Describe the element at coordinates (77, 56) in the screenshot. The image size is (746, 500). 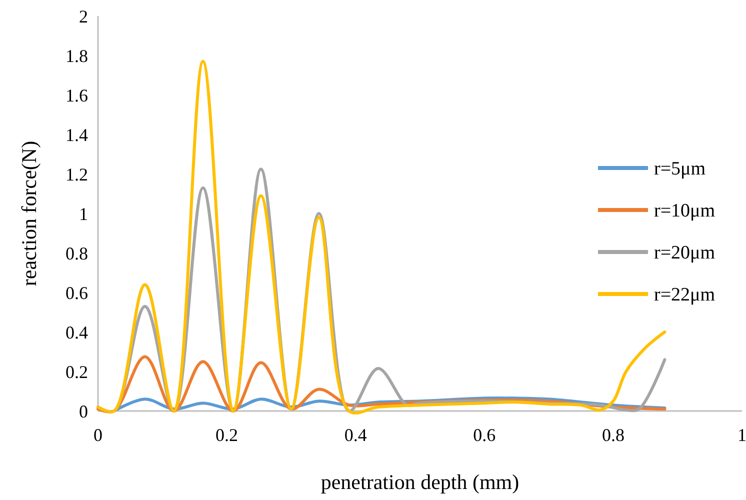
I see `y-tick-label: 1.8` at that location.